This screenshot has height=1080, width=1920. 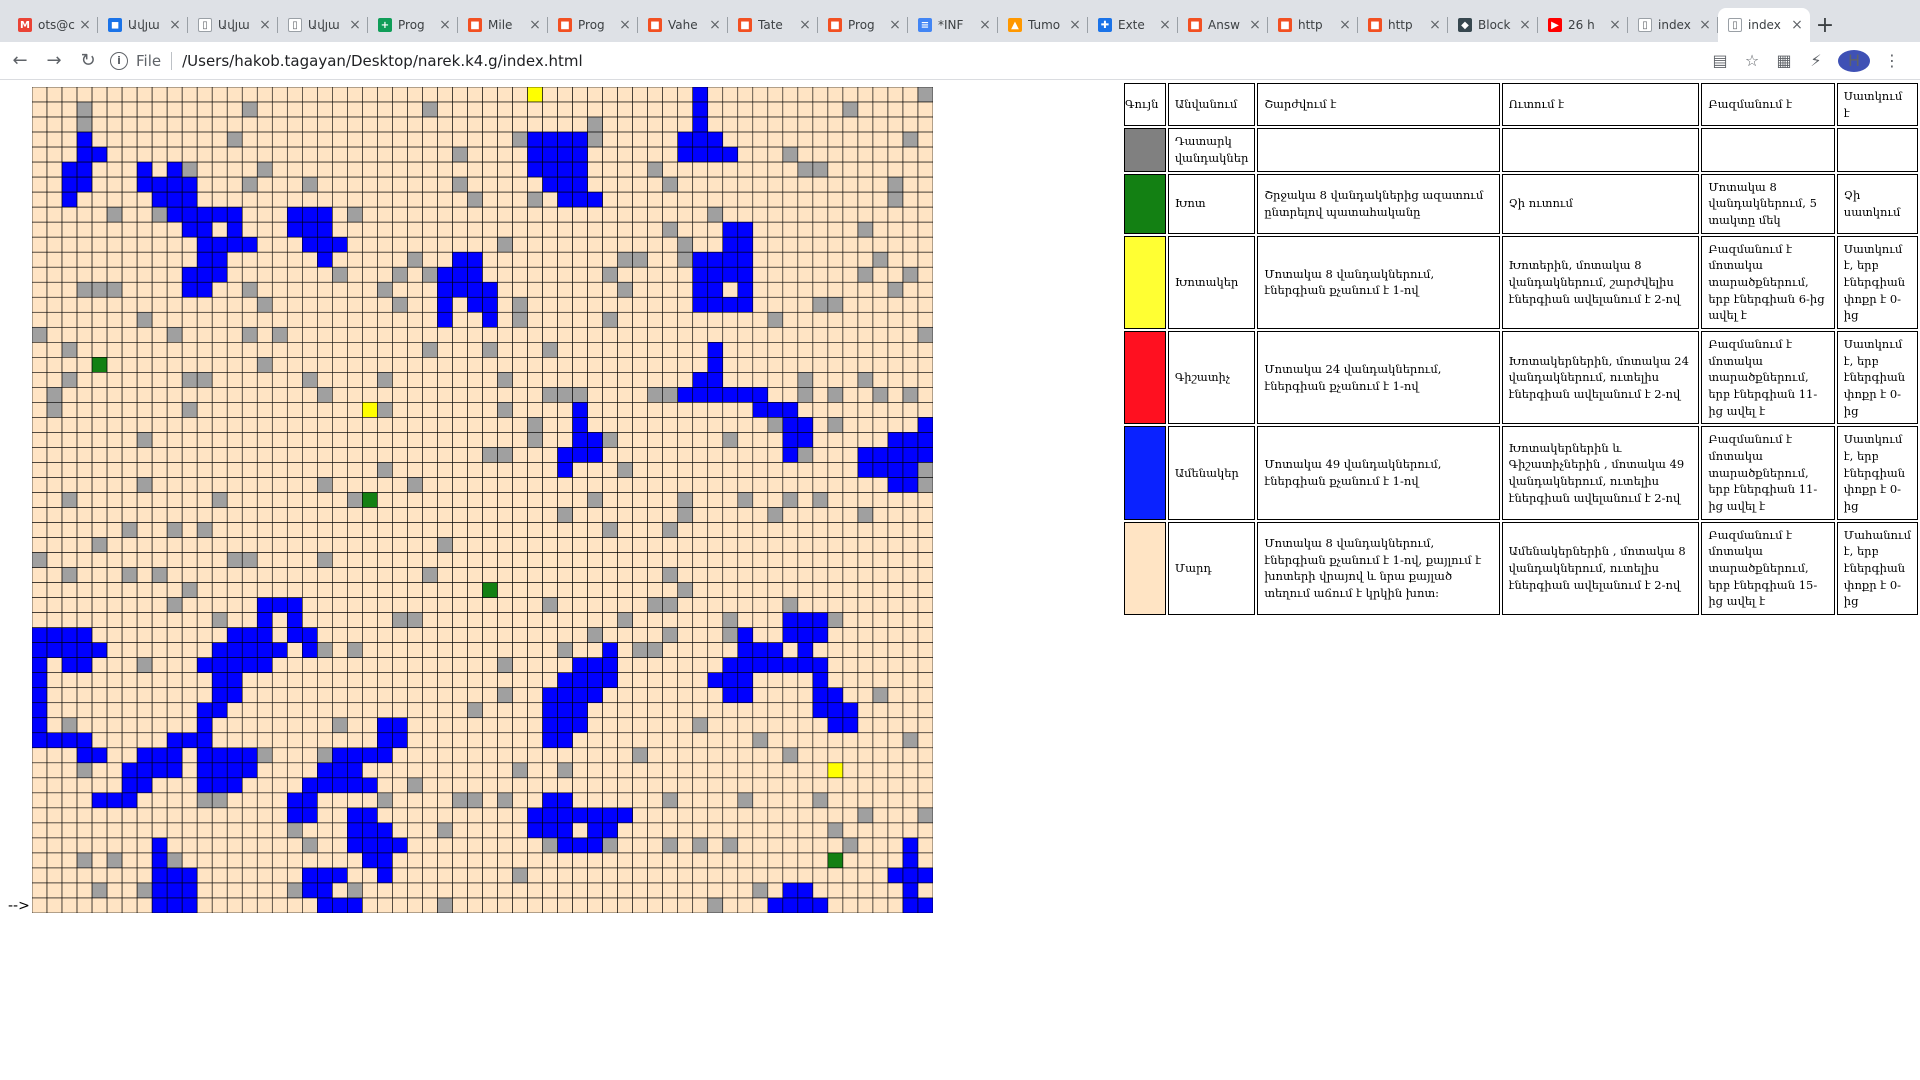 I want to click on browser-tab: ▶ 26 h ×, so click(x=1583, y=25).